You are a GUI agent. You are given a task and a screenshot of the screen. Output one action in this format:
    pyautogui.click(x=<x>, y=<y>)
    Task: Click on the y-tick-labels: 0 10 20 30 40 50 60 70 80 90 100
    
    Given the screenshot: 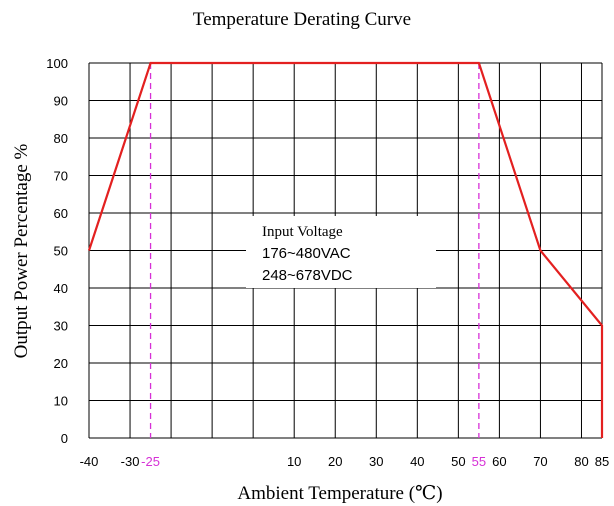 What is the action you would take?
    pyautogui.click(x=57, y=251)
    